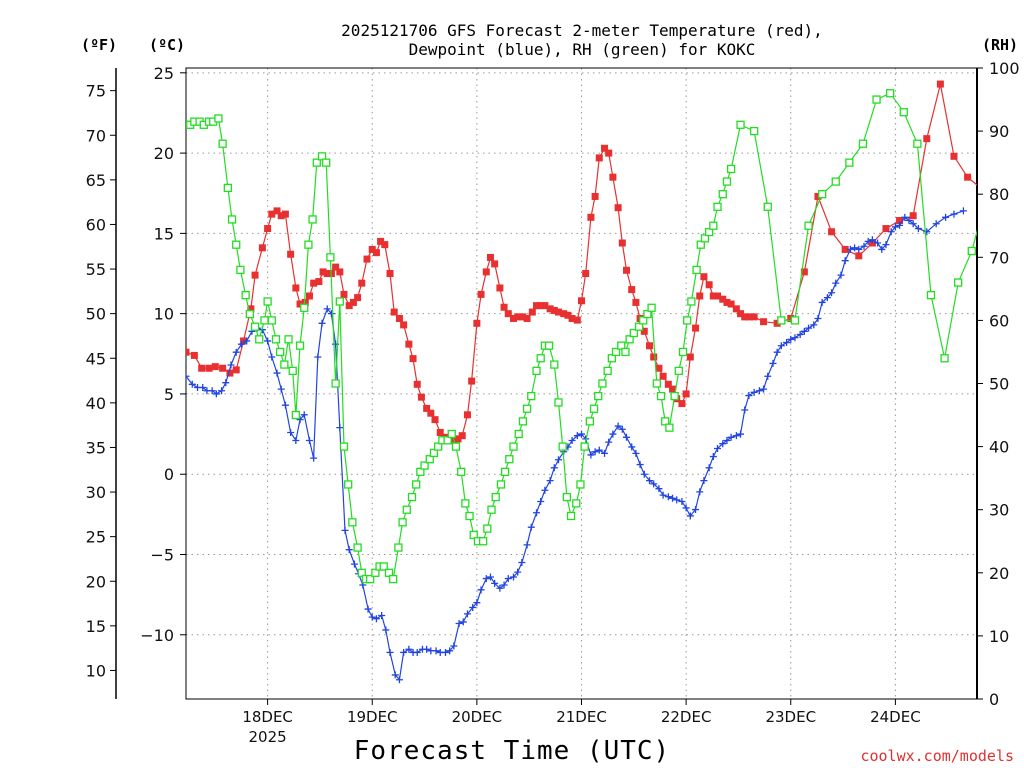 This screenshot has height=768, width=1024. I want to click on x-axis-label: Forecast Time (UTC), so click(512, 751).